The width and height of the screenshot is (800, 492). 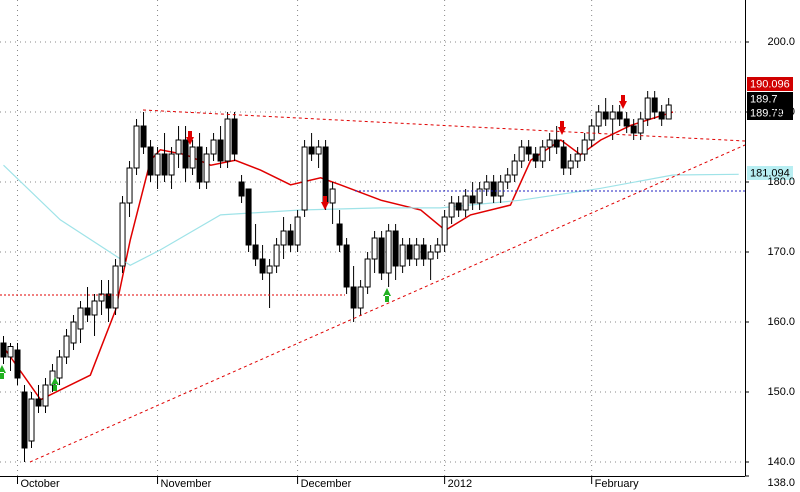 What do you see at coordinates (770, 128) in the screenshot?
I see `price-labels: 190.096 189.7 189.79 181.094` at bounding box center [770, 128].